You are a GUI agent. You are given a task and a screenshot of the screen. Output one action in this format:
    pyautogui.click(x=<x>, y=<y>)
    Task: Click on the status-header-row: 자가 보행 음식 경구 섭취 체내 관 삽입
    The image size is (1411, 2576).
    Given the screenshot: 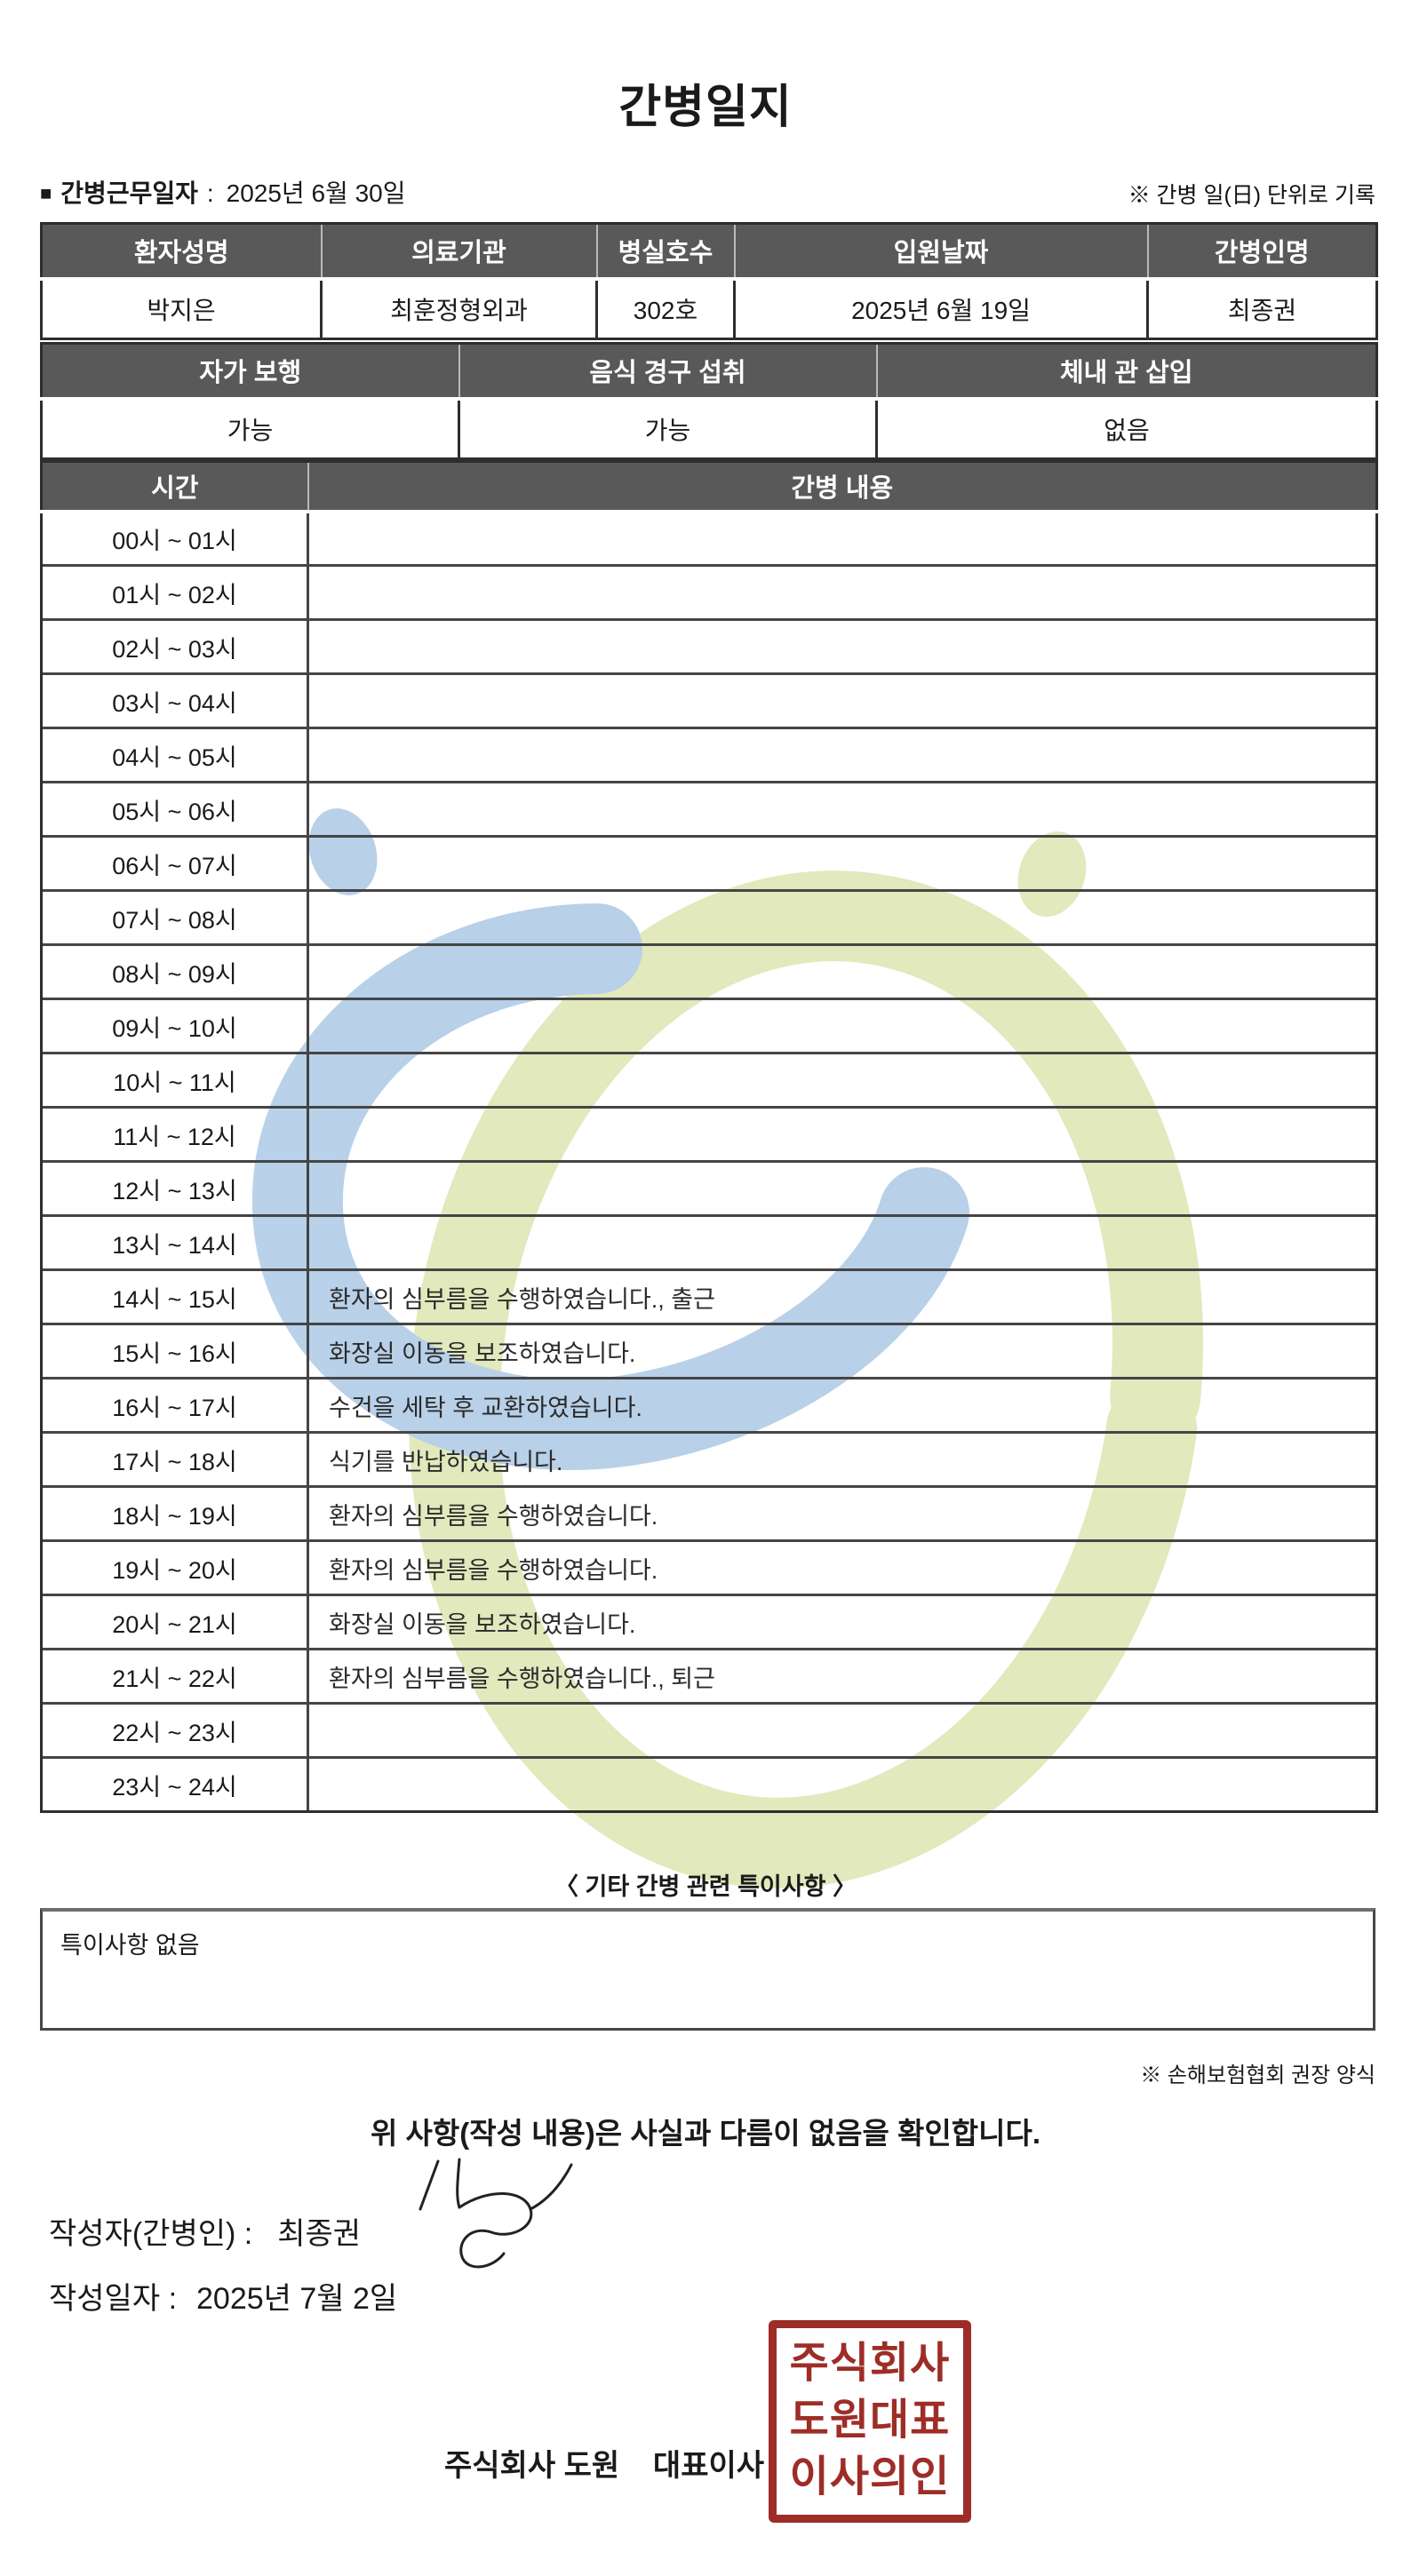 What is the action you would take?
    pyautogui.click(x=709, y=371)
    